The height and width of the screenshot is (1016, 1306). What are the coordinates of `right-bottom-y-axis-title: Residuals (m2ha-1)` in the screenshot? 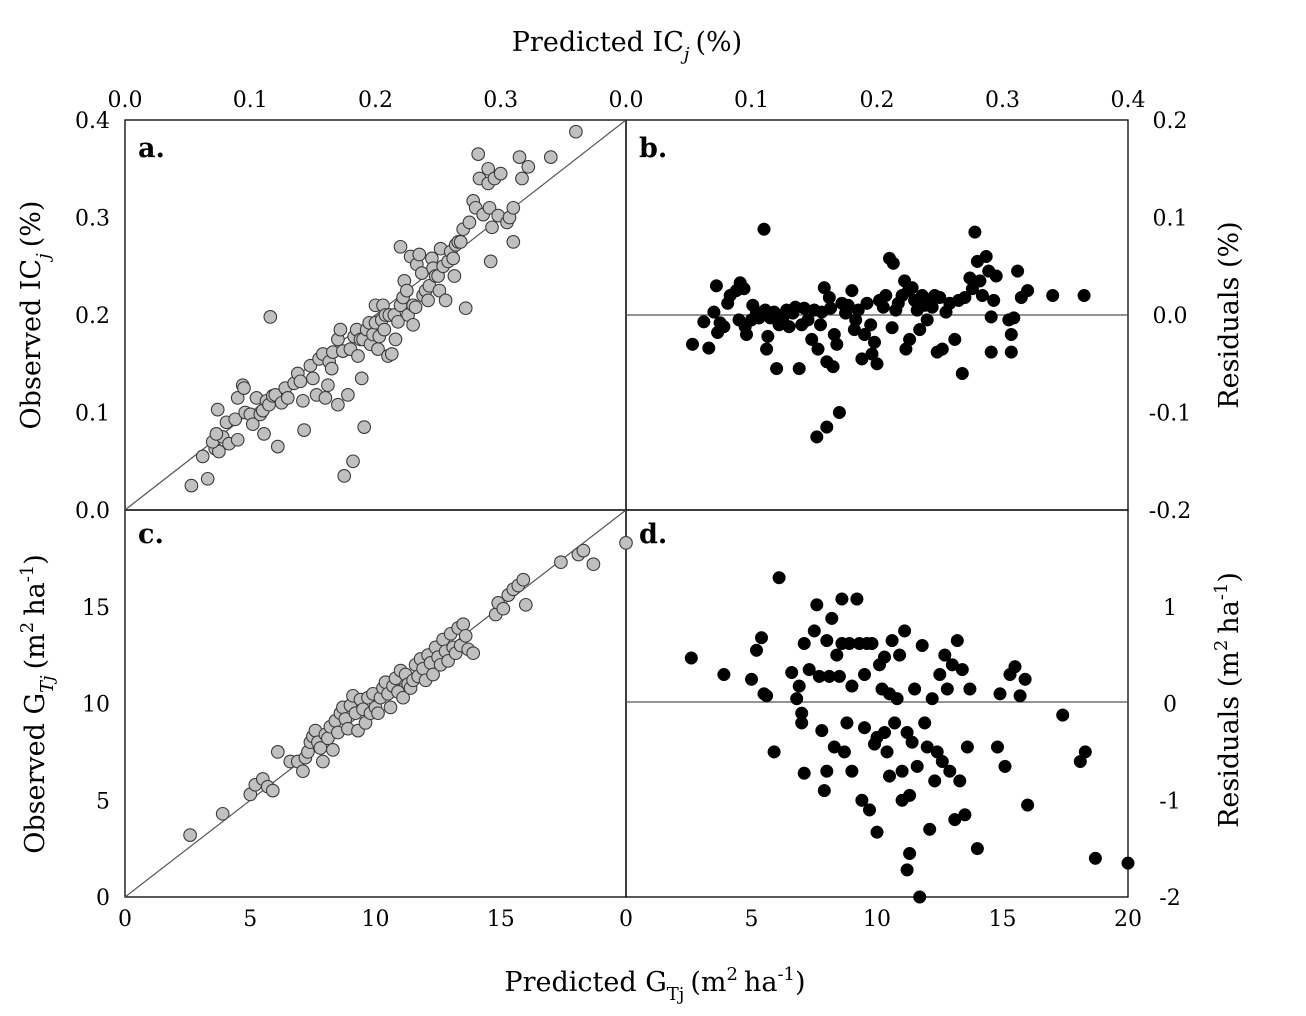 It's located at (1228, 700).